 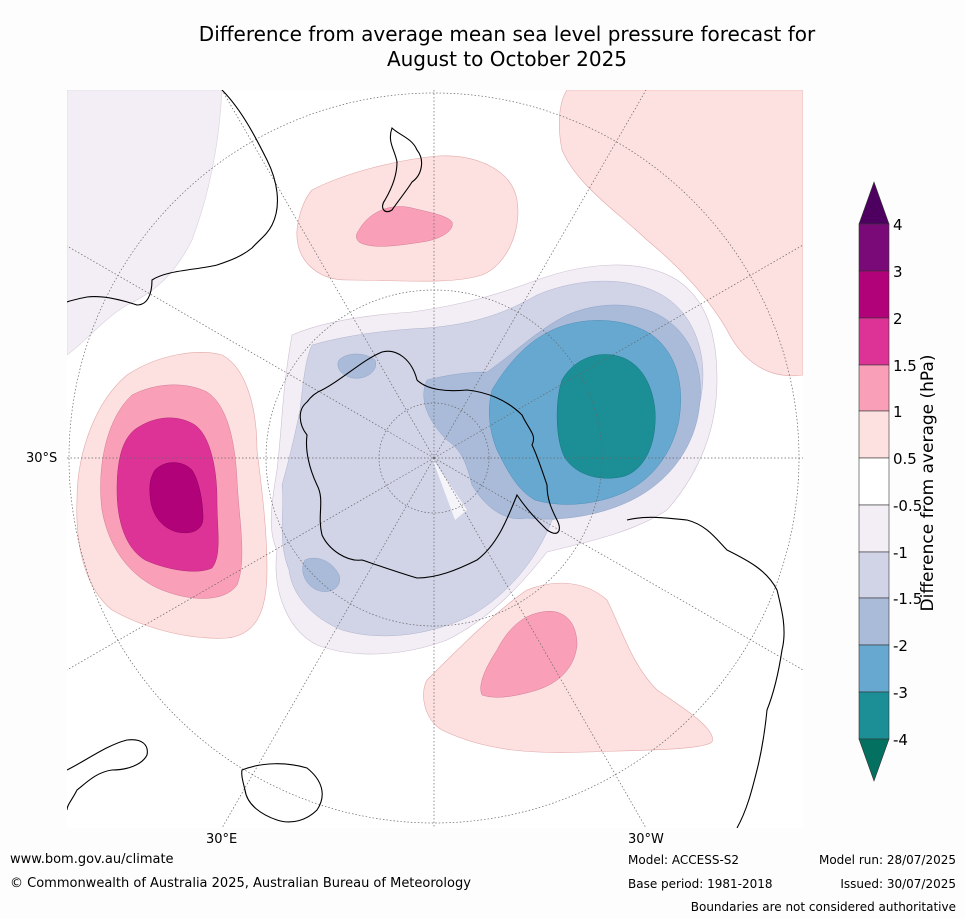 I want to click on footer-website: www.bom.gov.au/climate, so click(x=92, y=859).